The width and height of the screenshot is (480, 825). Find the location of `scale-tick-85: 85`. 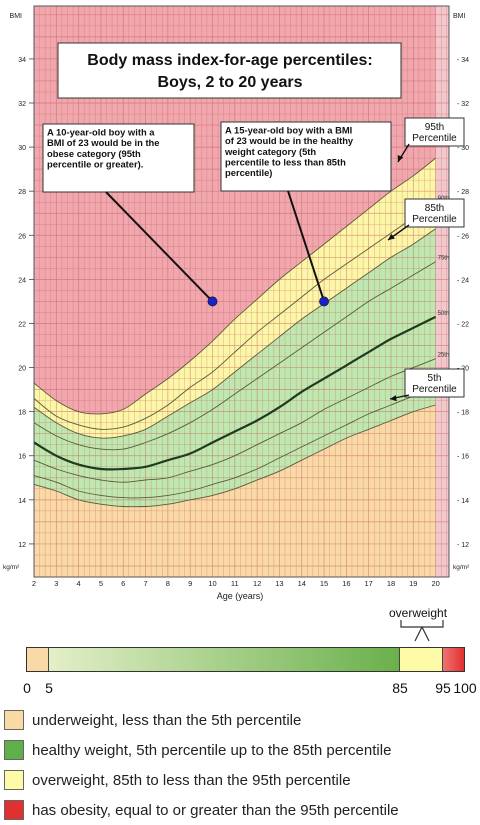

scale-tick-85: 85 is located at coordinates (400, 688).